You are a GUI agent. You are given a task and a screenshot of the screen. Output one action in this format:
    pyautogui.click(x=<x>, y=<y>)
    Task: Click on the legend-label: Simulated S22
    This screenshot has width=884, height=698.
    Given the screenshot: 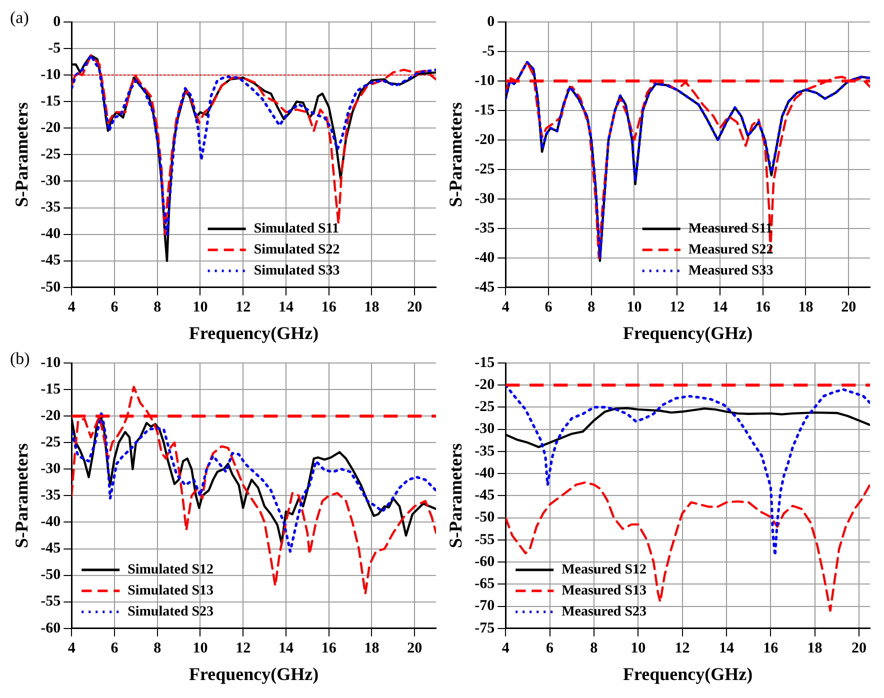 What is the action you would take?
    pyautogui.click(x=297, y=250)
    